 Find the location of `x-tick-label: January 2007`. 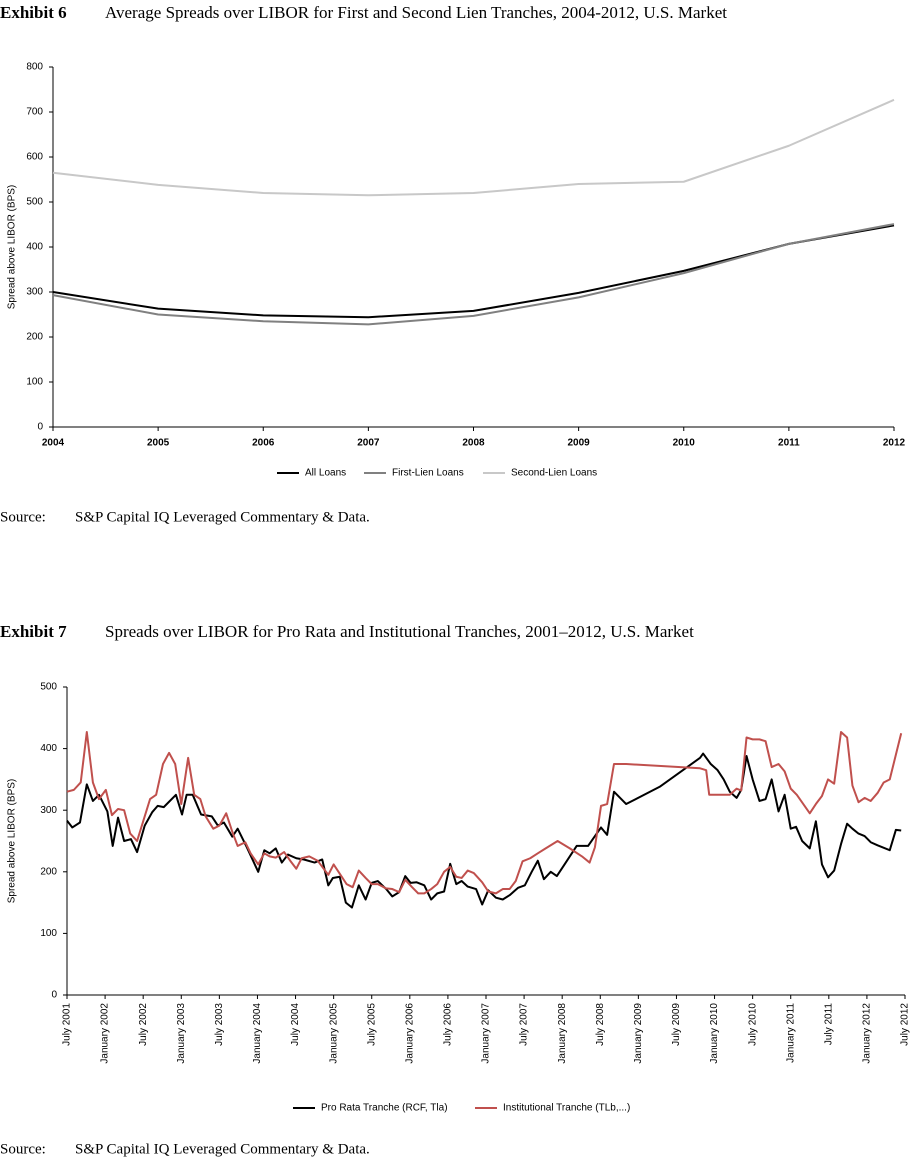

x-tick-label: January 2007 is located at coordinates (486, 1033).